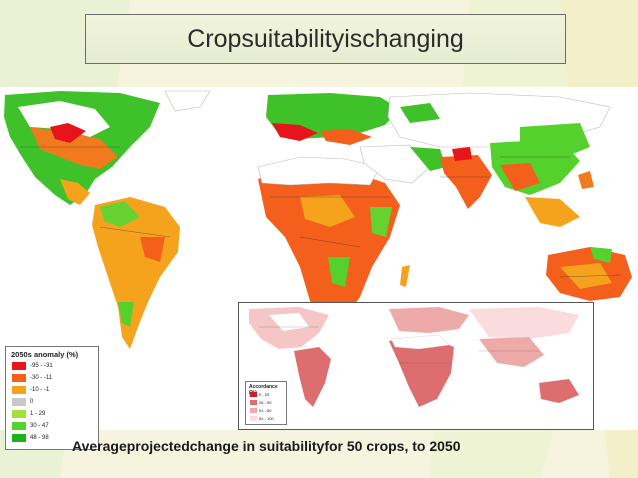 Image resolution: width=638 pixels, height=478 pixels. I want to click on accordance-world-map, so click(416, 366).